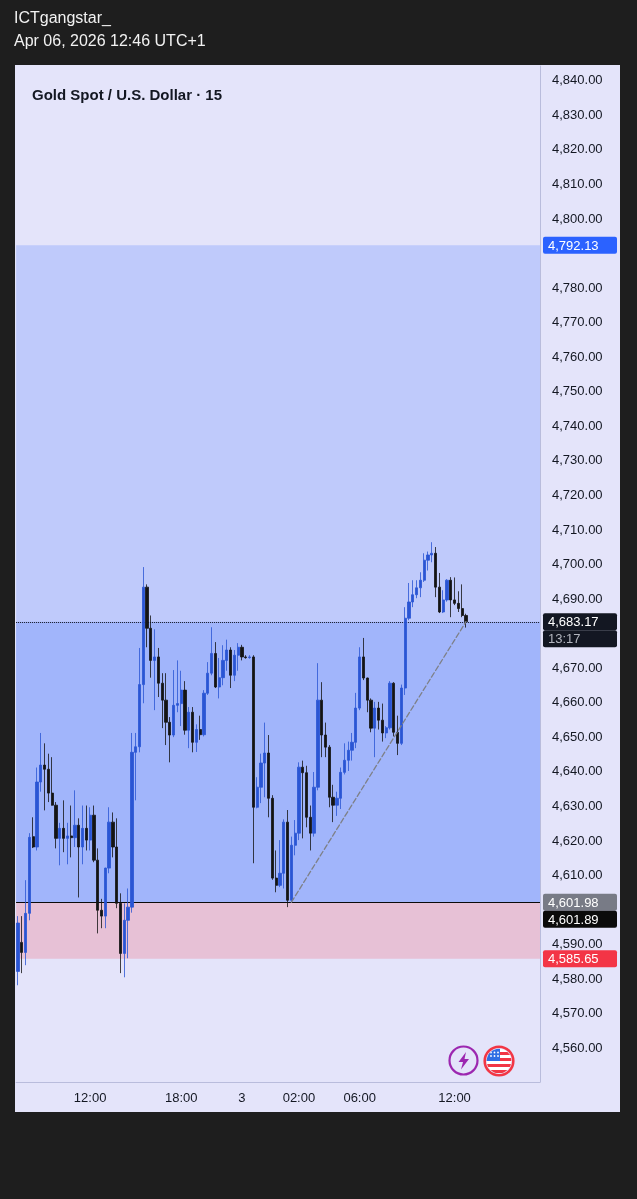 This screenshot has width=637, height=1199. Describe the element at coordinates (577, 875) in the screenshot. I see `y-tick-label: 4,610.00` at that location.